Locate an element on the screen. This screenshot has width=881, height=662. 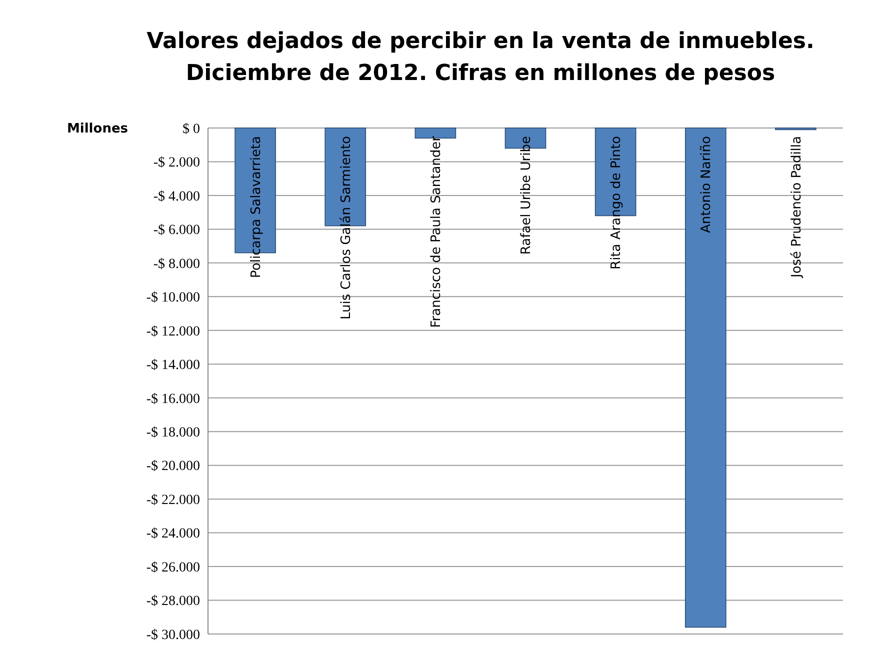
y-tick-label: -$ 22.000 is located at coordinates (173, 500).